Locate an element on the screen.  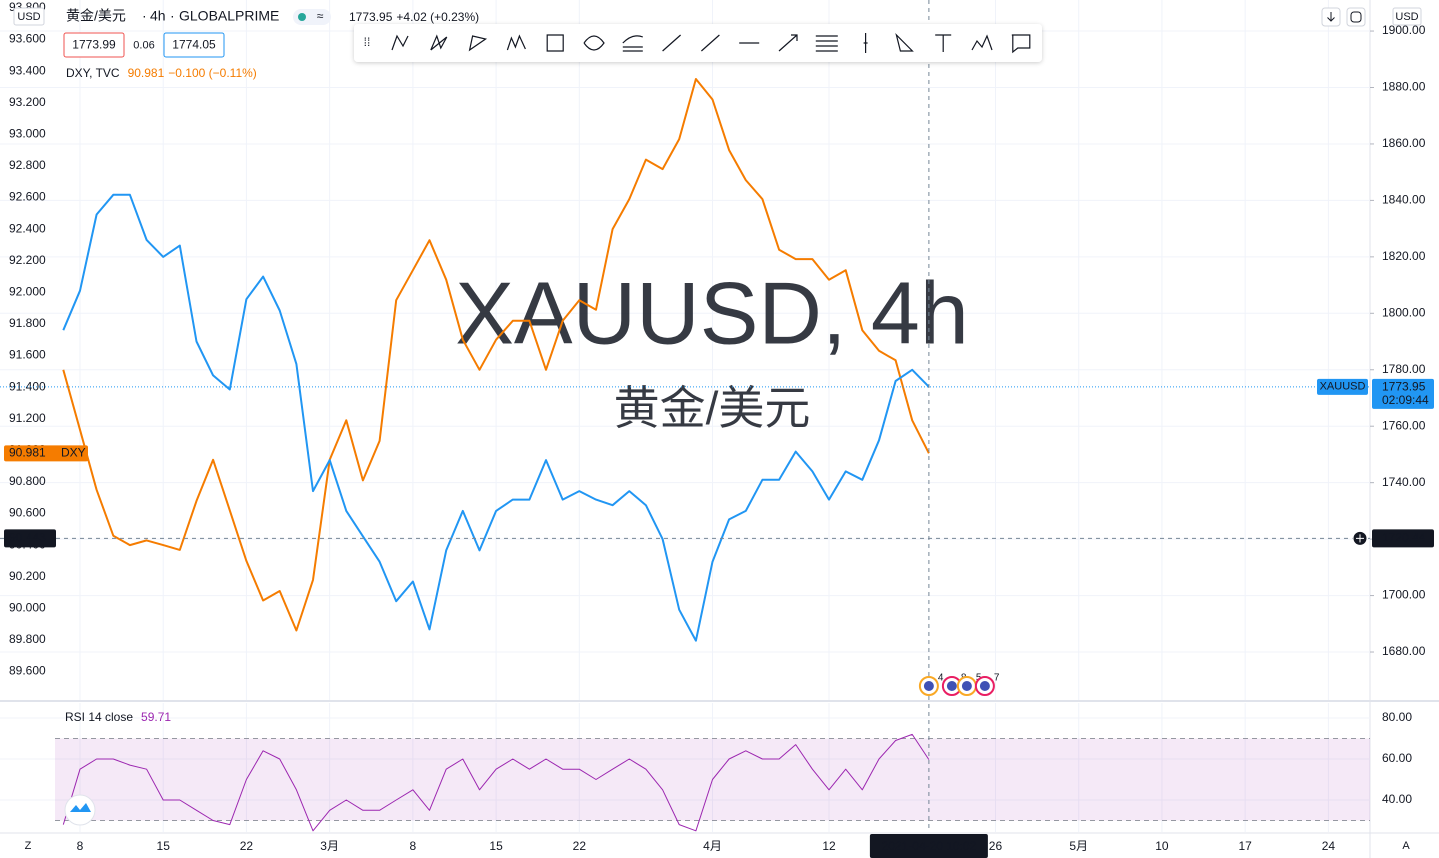
ask-price: 1774.05 is located at coordinates (194, 45).